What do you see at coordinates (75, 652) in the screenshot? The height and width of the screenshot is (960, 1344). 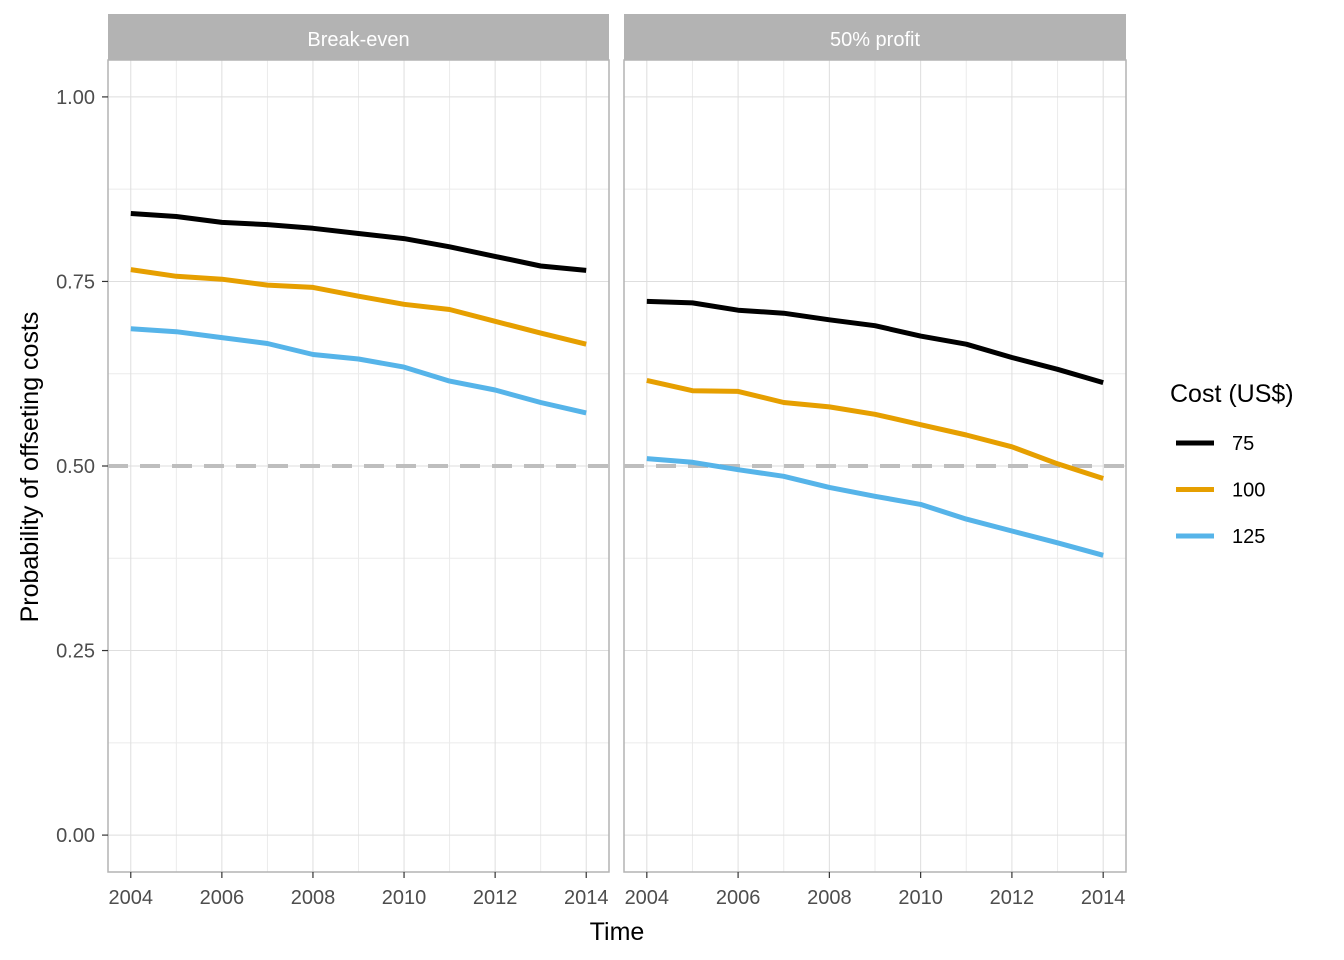 I see `y-tick-label: 0.25` at bounding box center [75, 652].